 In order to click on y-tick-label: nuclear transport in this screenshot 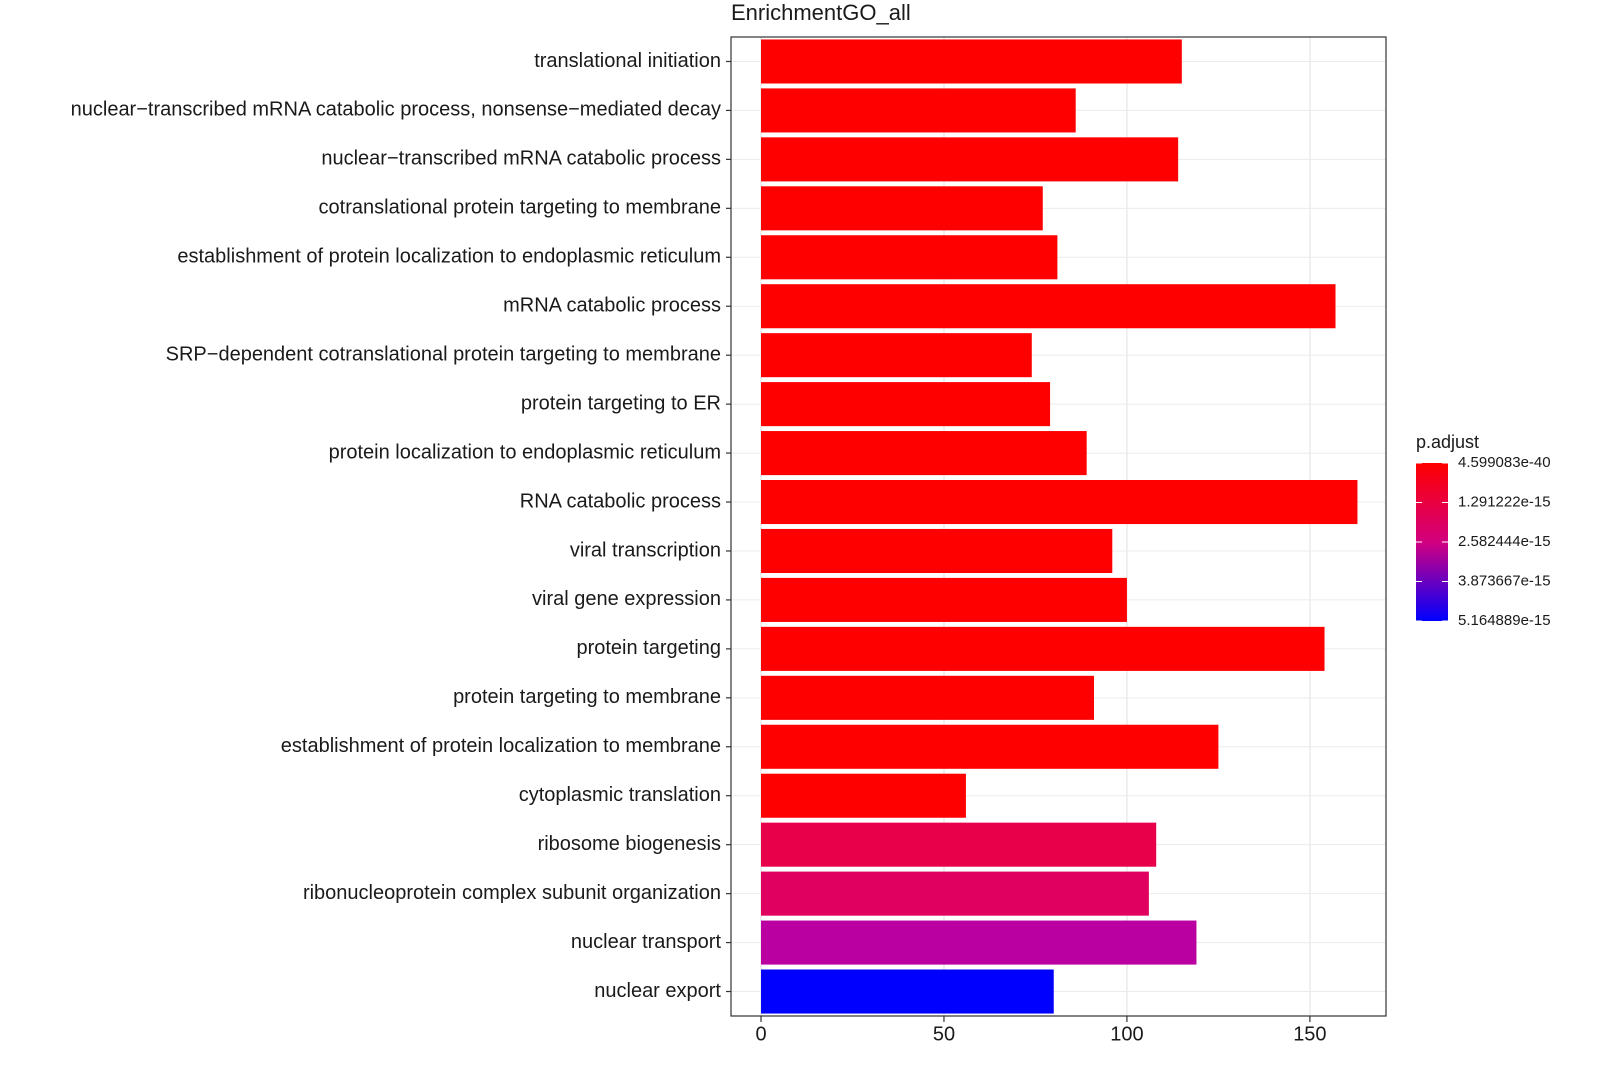, I will do `click(646, 942)`.